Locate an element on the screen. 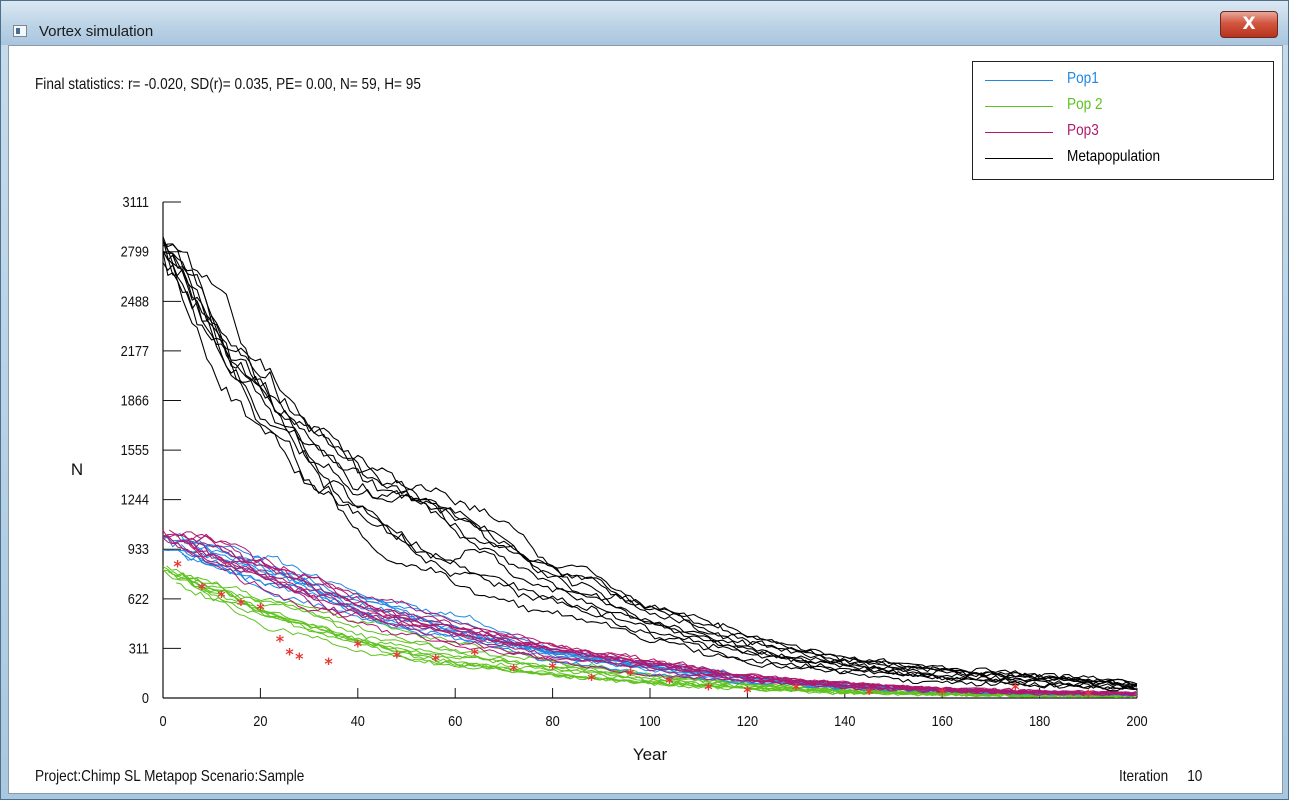  close-button: X is located at coordinates (1249, 24).